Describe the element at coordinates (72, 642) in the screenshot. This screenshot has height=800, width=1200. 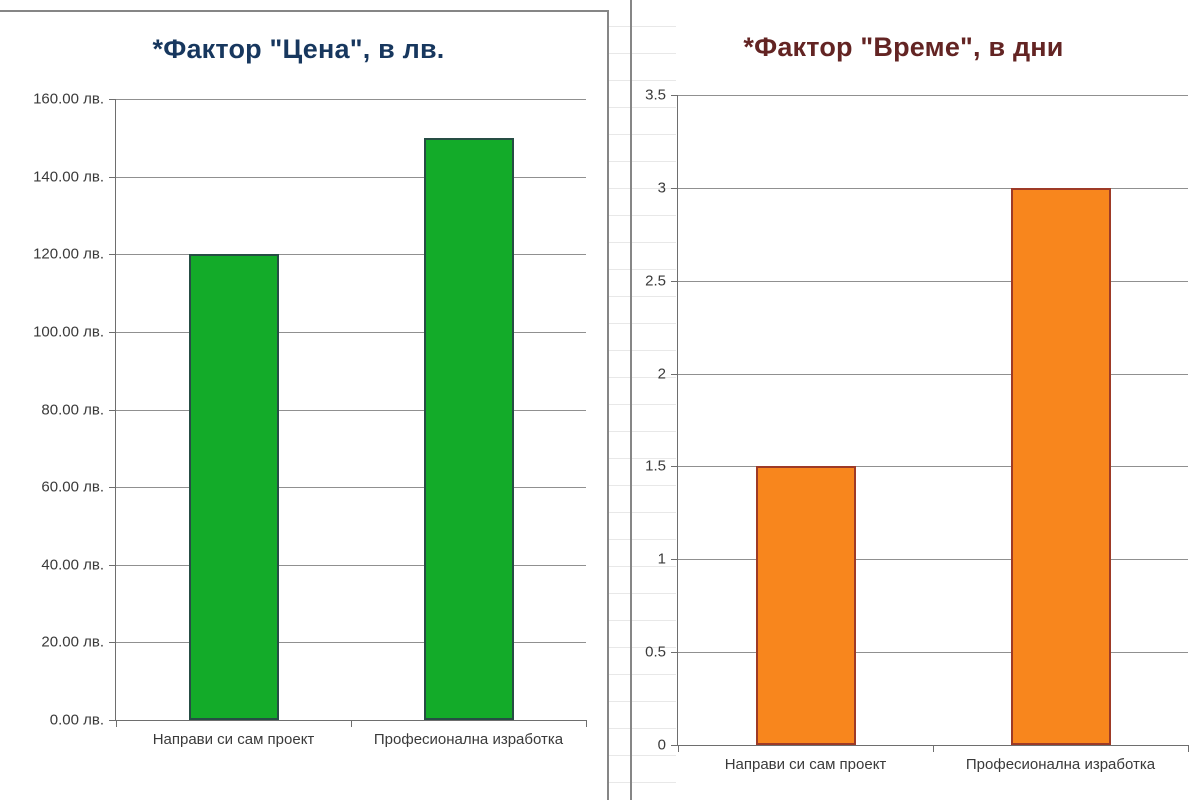
I see `y-axis-label: 20.00 лв.` at that location.